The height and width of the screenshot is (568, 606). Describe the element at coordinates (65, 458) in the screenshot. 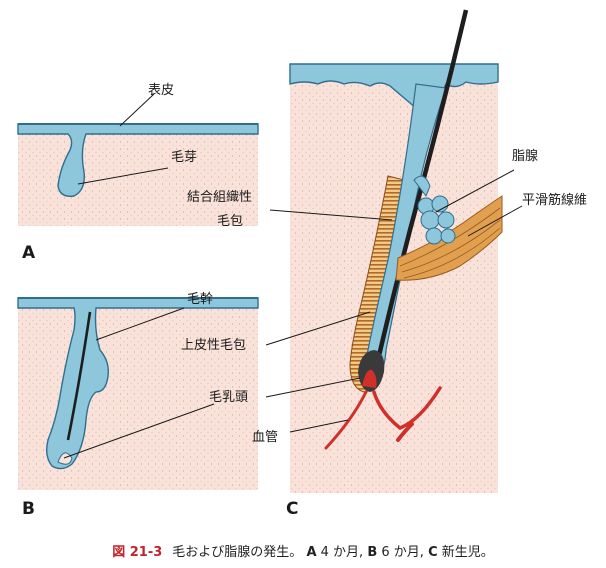

I see `panel-b-papilla` at that location.